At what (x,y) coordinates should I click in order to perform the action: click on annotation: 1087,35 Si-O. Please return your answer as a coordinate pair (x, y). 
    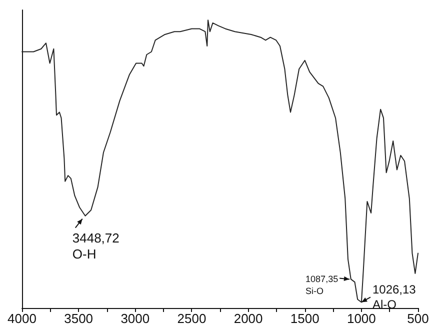
    Looking at the image, I should click on (322, 285).